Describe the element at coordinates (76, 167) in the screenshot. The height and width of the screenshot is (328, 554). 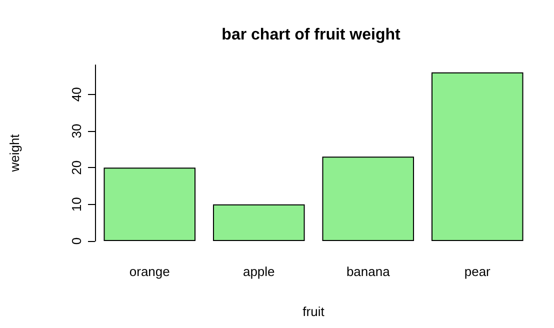
I see `y-tick-label: 20` at that location.